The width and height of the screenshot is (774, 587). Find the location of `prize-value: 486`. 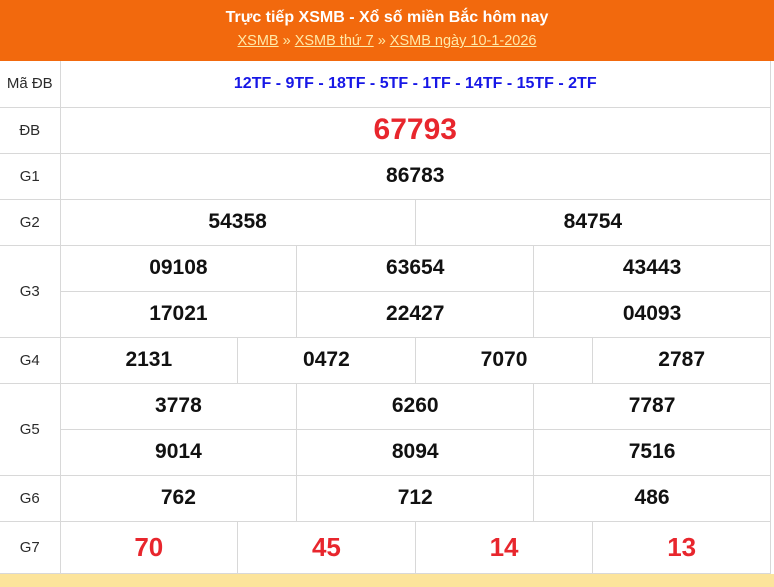

prize-value: 486 is located at coordinates (652, 498).